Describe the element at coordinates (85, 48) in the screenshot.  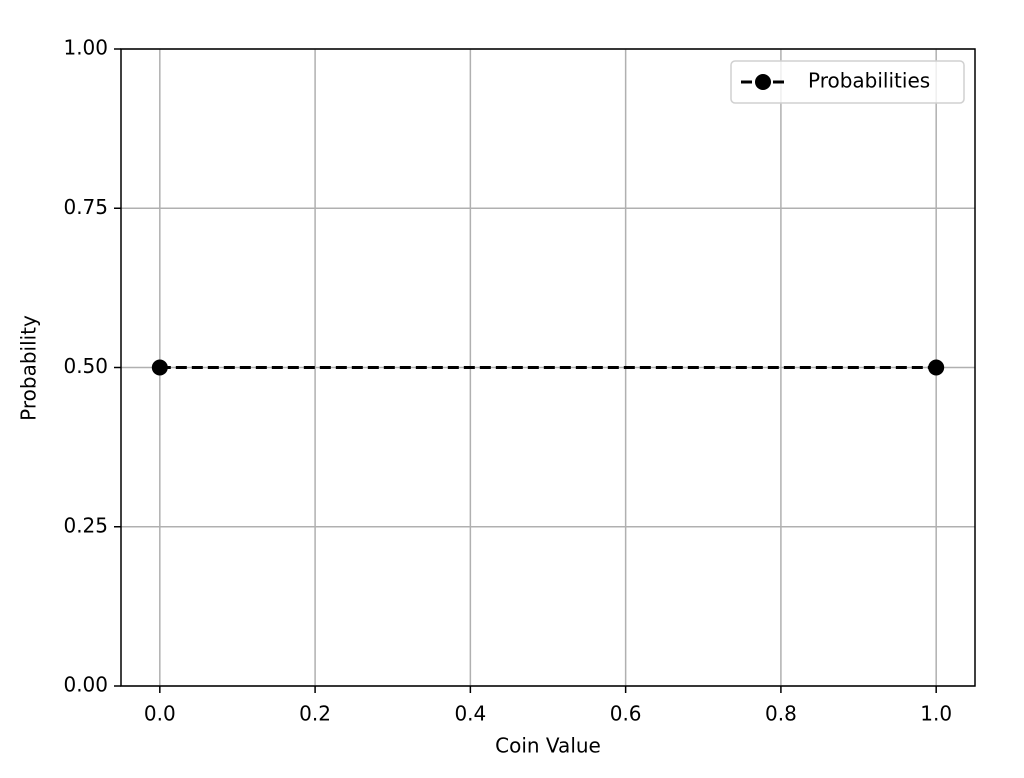
I see `y-tick-label: 1.00` at that location.